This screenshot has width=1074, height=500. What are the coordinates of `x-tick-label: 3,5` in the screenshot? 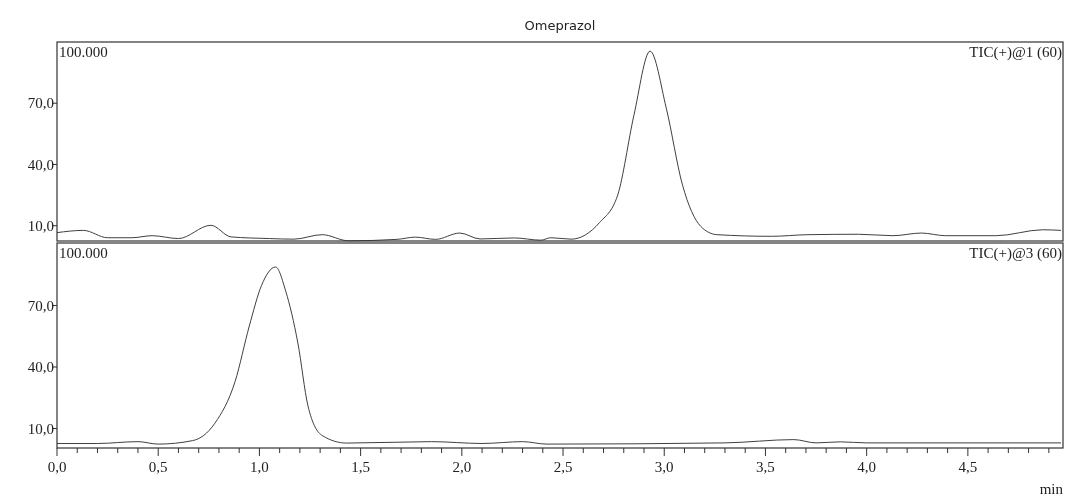 It's located at (765, 467).